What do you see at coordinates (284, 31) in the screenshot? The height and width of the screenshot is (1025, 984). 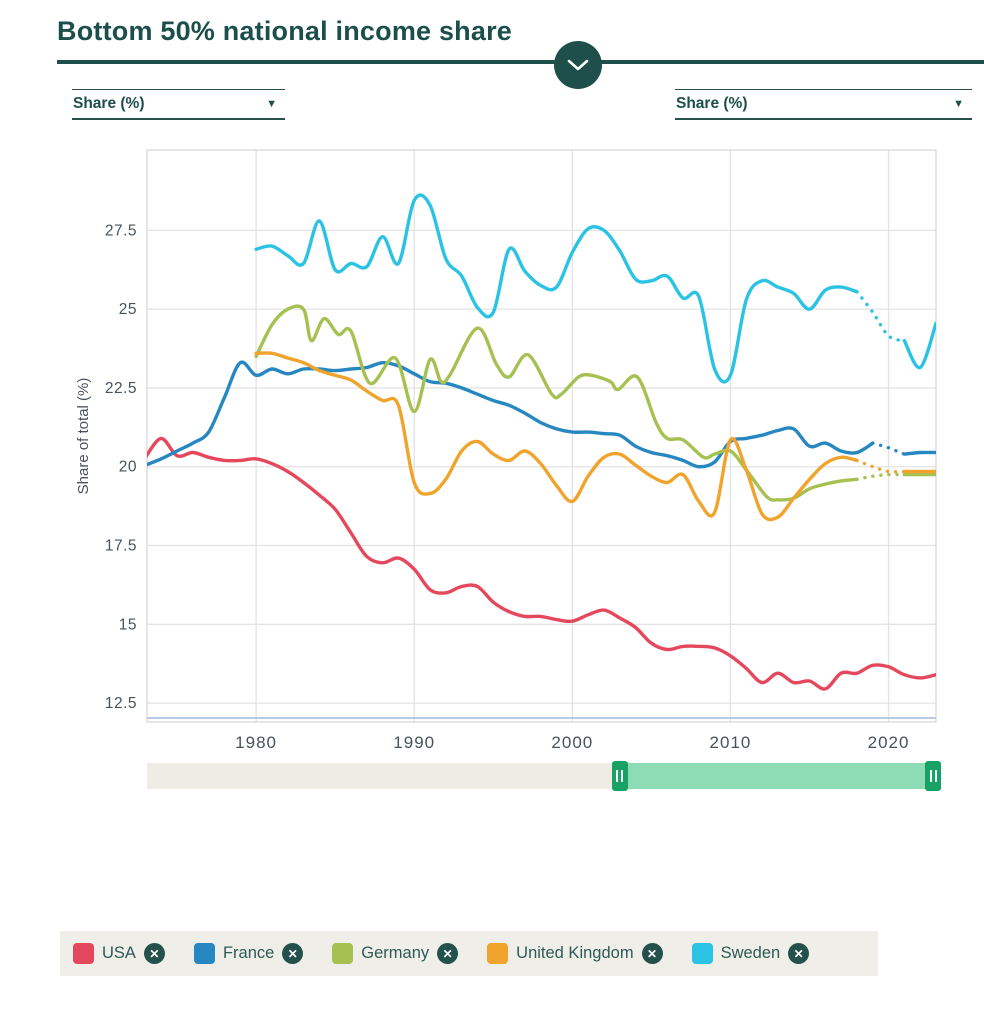 I see `page-title: Bottom 50% national income share` at bounding box center [284, 31].